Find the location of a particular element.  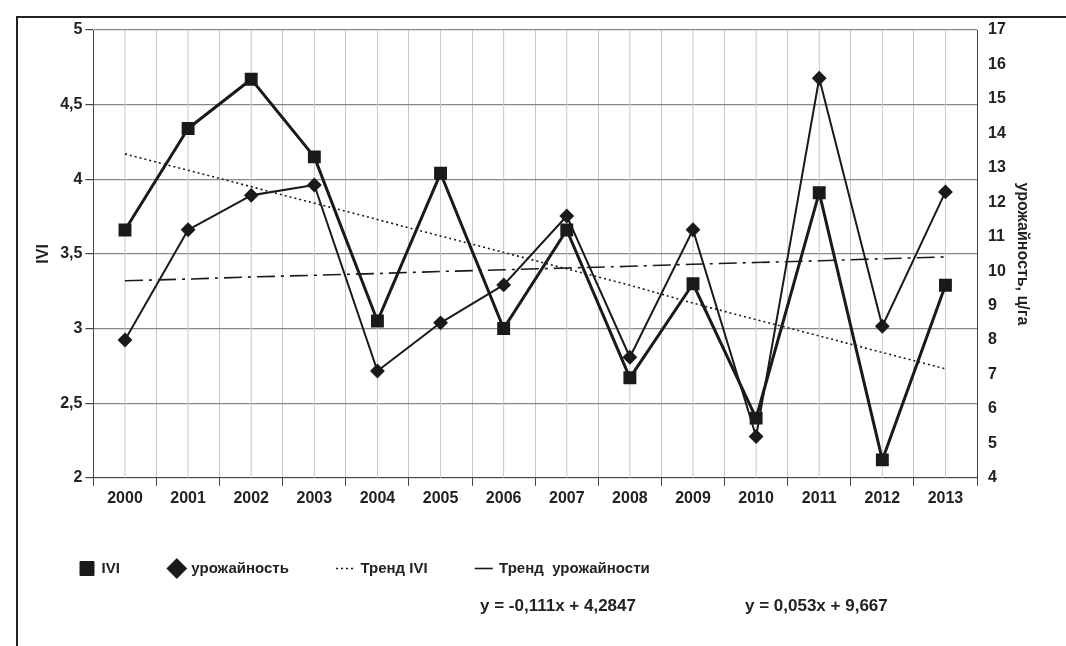

x-tick-label: 2005 is located at coordinates (440, 497).